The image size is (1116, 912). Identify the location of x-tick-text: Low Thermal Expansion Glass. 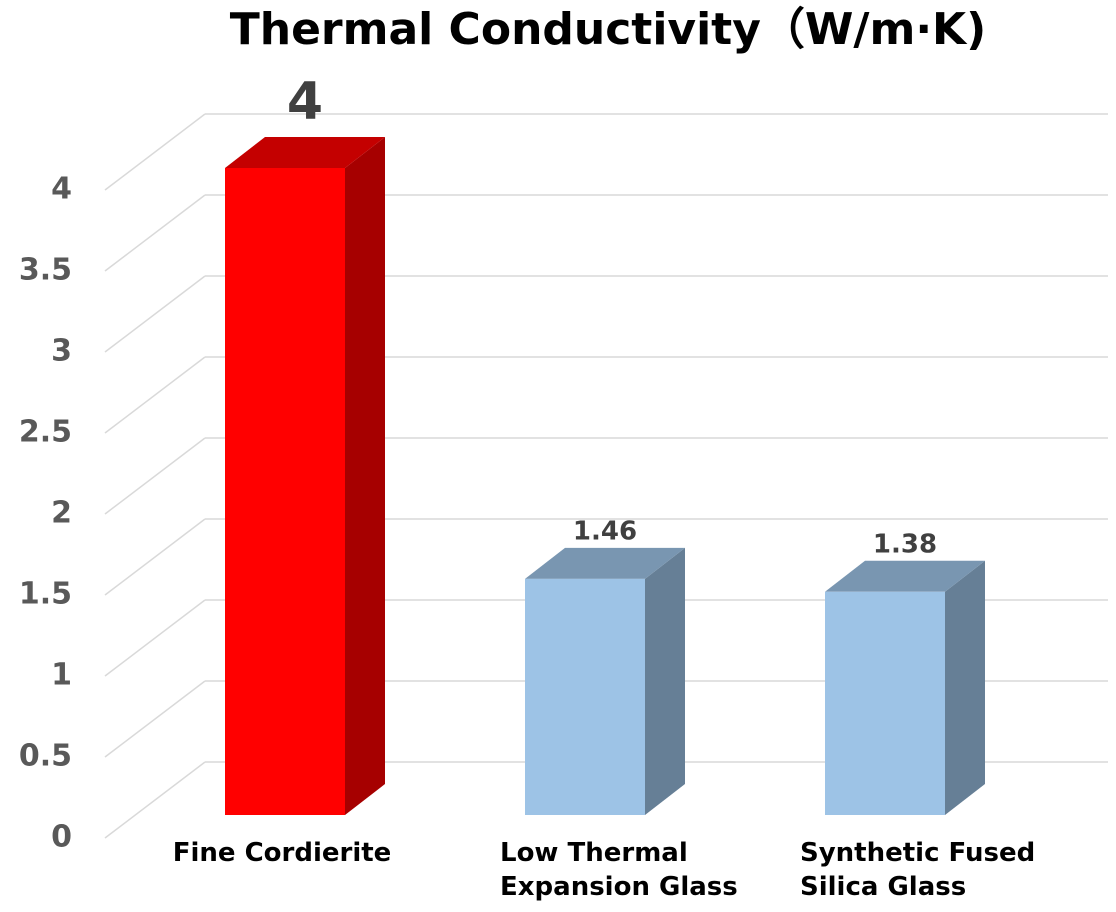
(619, 870).